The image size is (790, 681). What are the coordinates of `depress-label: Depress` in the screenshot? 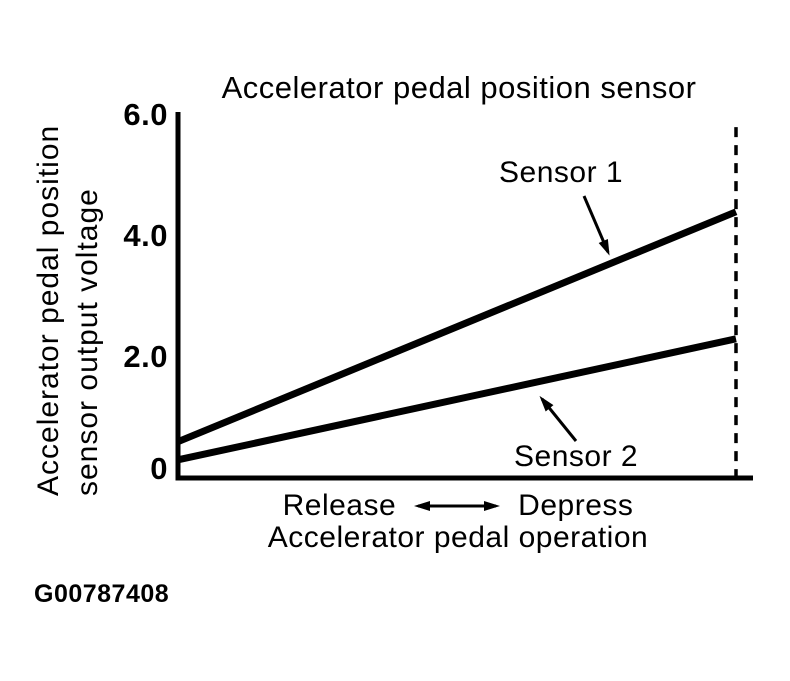 It's located at (576, 505).